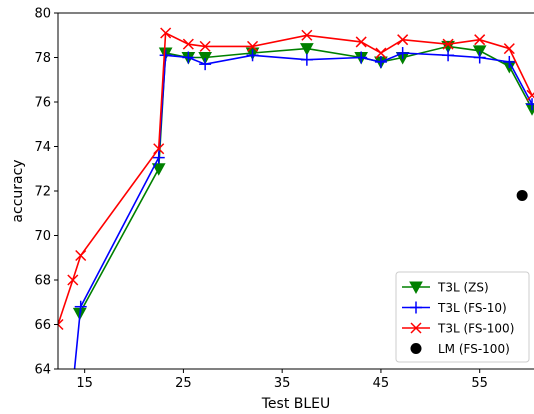  I want to click on y-tick-label: 66, so click(42, 325).